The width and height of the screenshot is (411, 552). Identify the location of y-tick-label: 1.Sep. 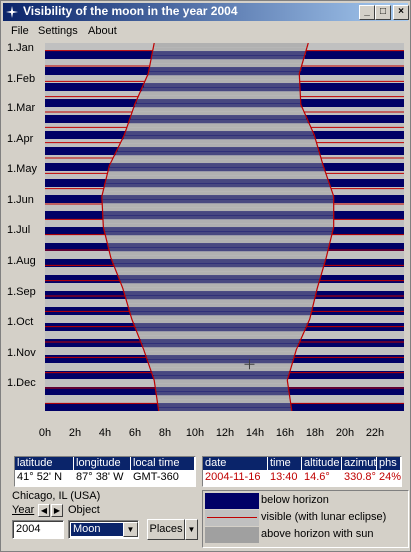
(21, 292).